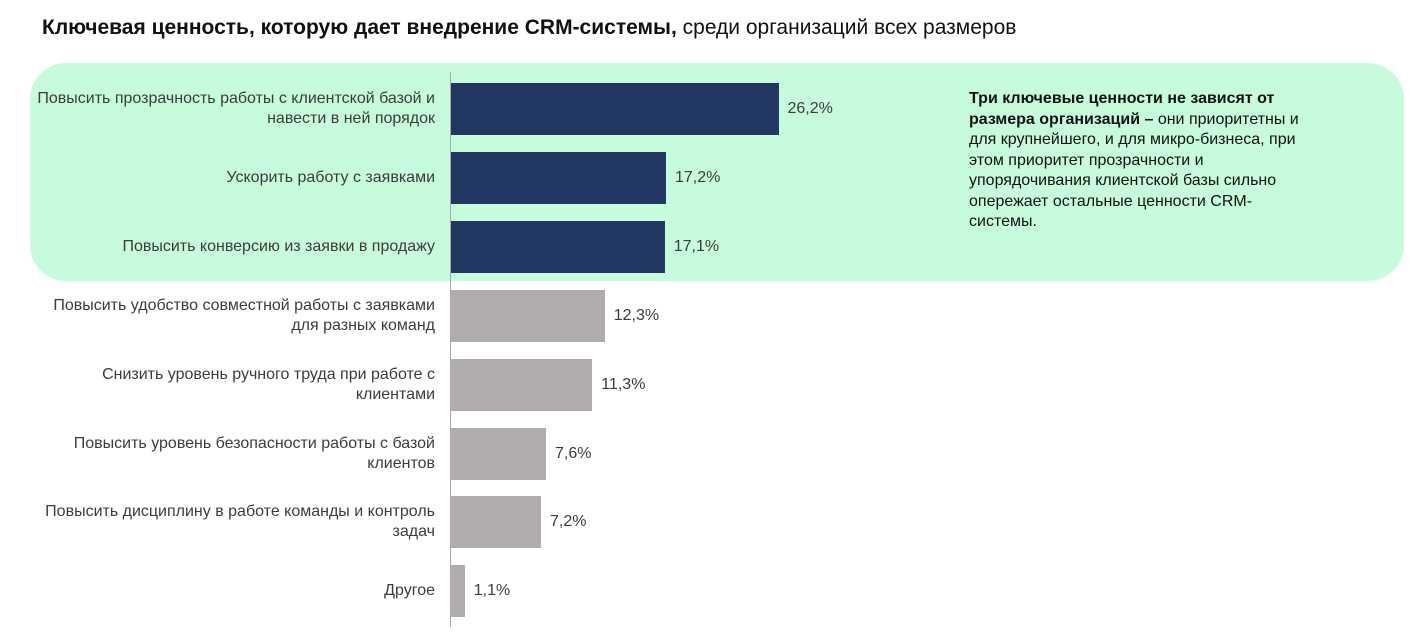 The height and width of the screenshot is (633, 1421). I want to click on category-label: Повысить конверсию из заявки в продажу, so click(278, 246).